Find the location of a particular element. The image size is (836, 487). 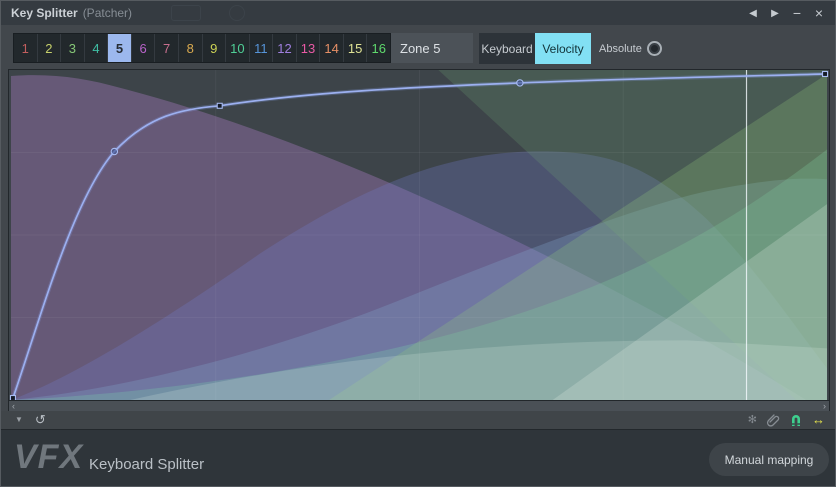

toolbar-right: ✻ ↔ is located at coordinates (786, 420).